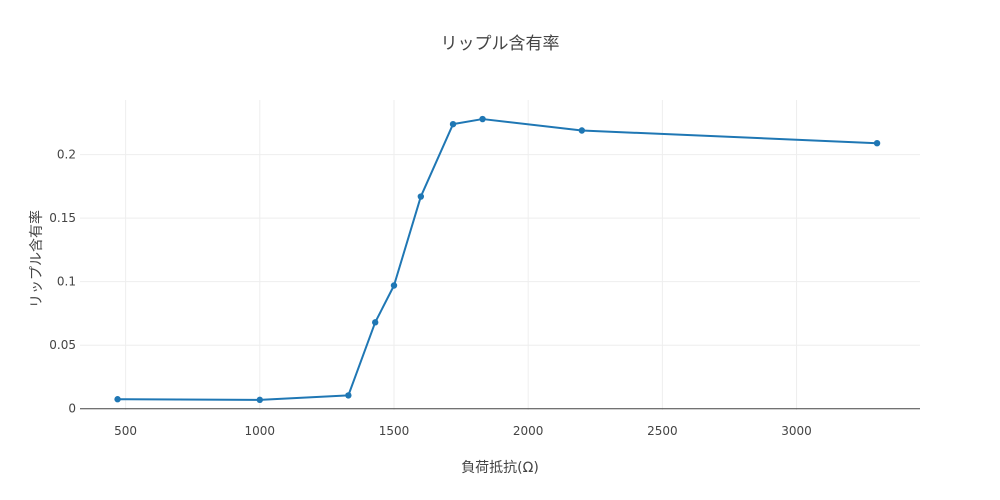 The width and height of the screenshot is (1000, 500). I want to click on x-tick-labels: 500 1000 1500 2000 2500 3000, so click(463, 431).